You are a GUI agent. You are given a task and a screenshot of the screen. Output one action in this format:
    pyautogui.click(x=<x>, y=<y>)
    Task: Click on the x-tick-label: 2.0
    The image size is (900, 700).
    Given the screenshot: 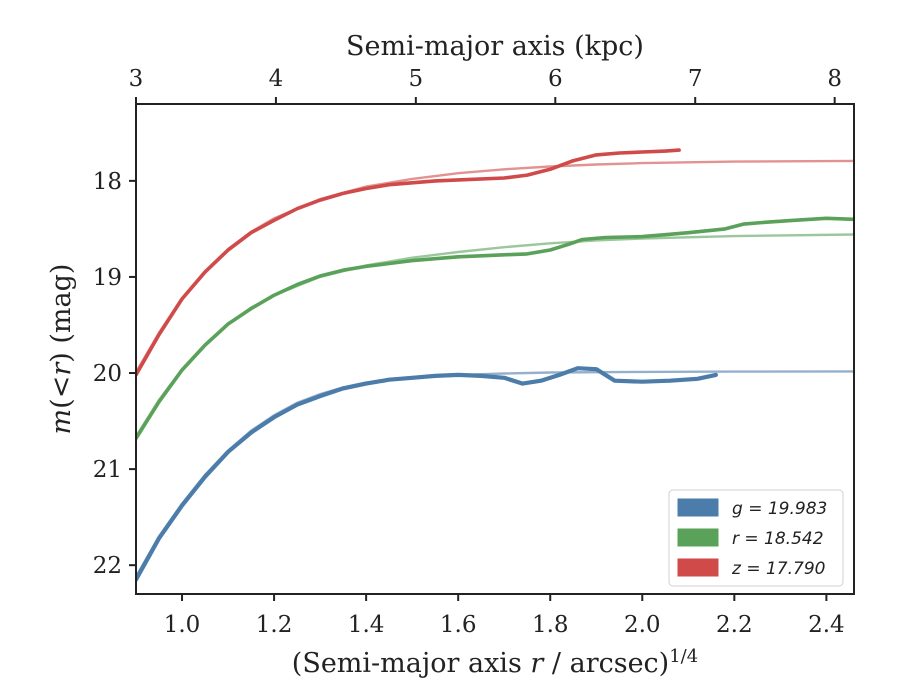 What is the action you would take?
    pyautogui.click(x=642, y=625)
    